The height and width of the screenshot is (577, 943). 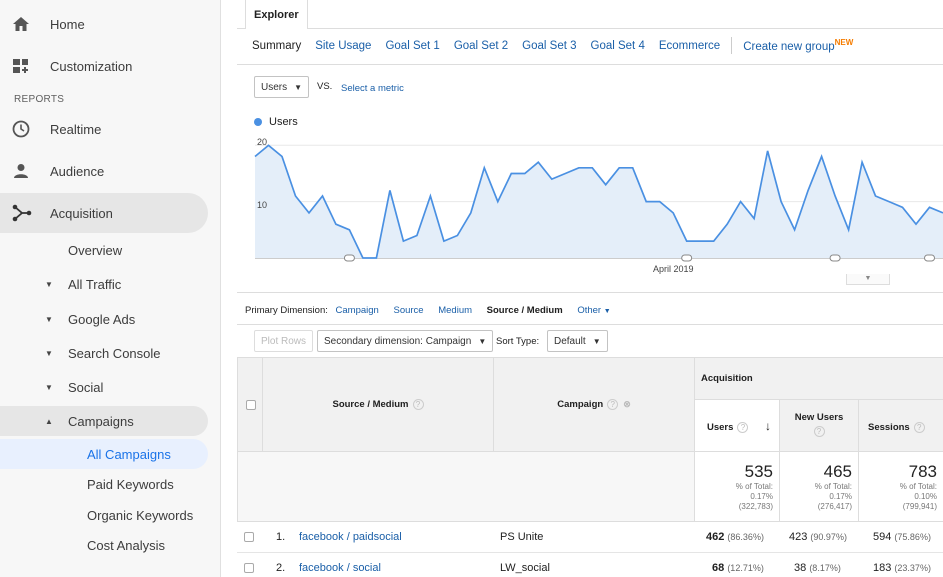 I want to click on create-new-group-link: Create new groupNEW, so click(x=798, y=45).